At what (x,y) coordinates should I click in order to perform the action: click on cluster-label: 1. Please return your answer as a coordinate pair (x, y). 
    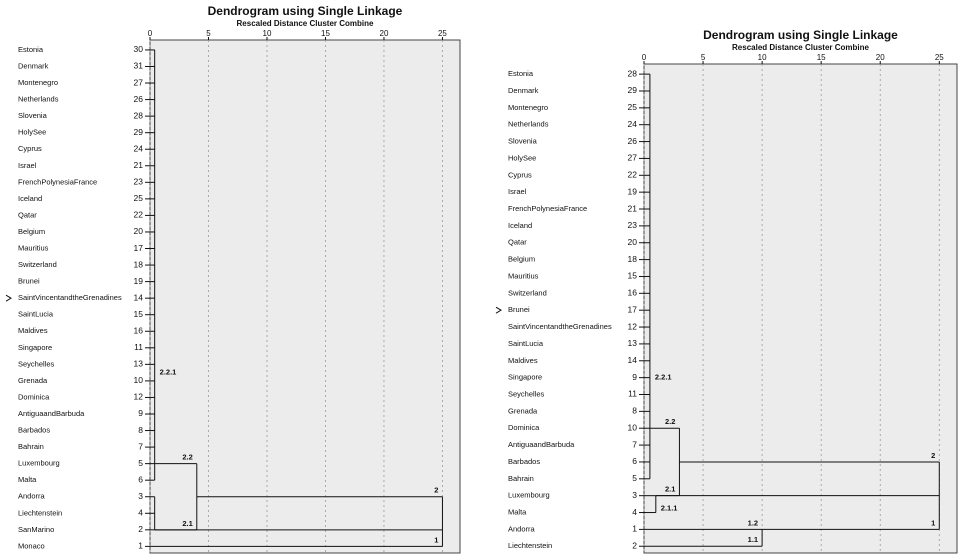
    Looking at the image, I should click on (933, 522).